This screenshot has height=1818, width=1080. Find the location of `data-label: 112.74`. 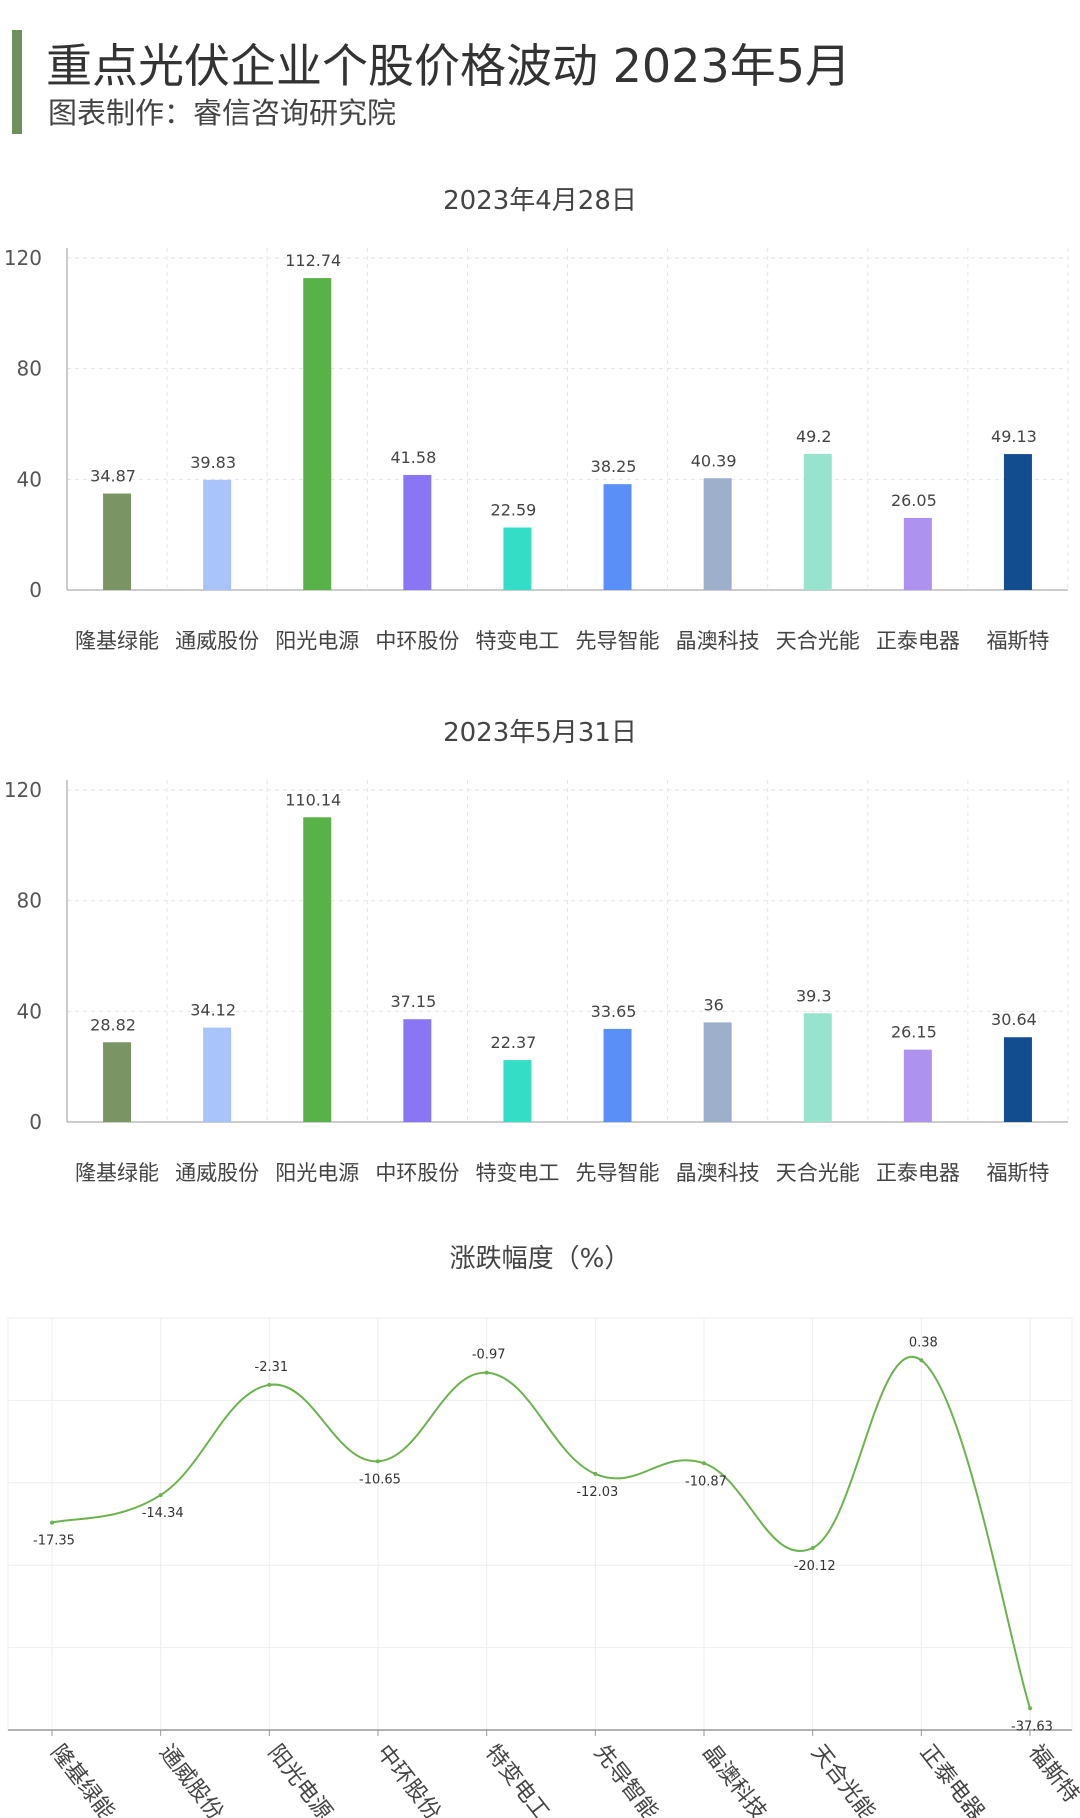

data-label: 112.74 is located at coordinates (313, 260).